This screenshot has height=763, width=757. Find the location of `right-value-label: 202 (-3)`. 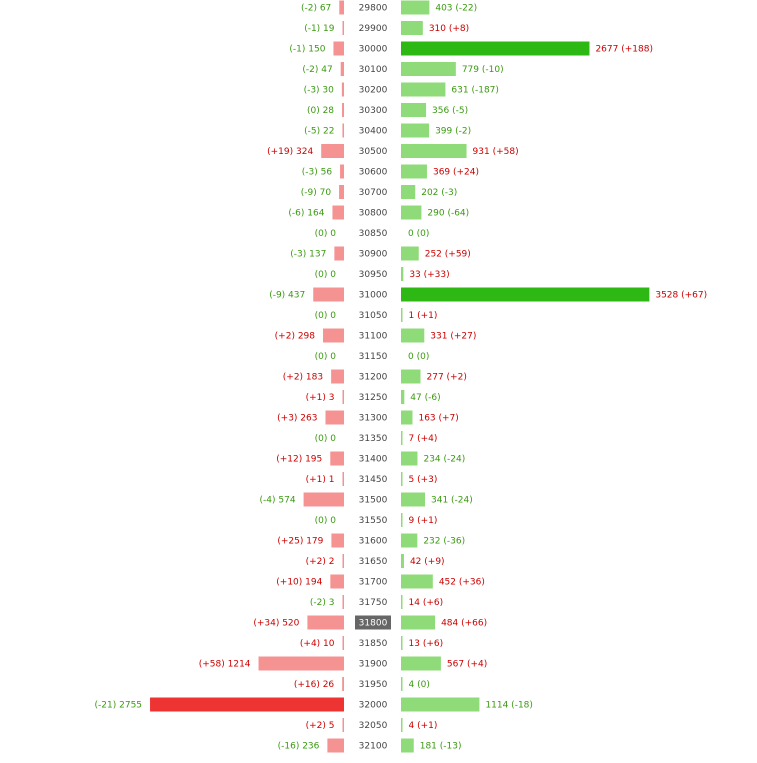

right-value-label: 202 (-3) is located at coordinates (439, 193).